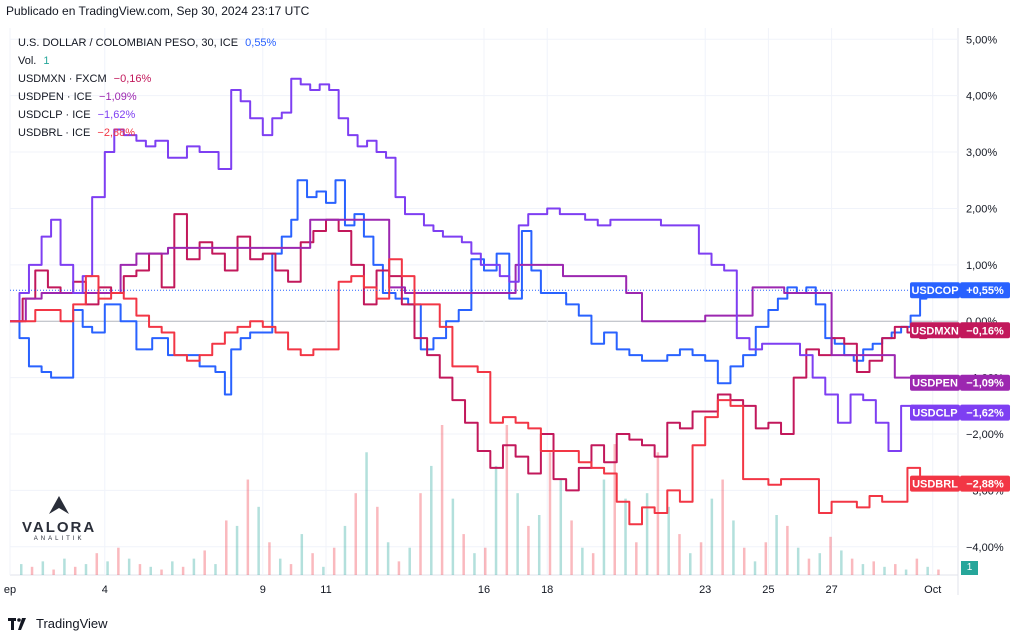 This screenshot has width=1024, height=639. Describe the element at coordinates (59, 519) in the screenshot. I see `valora-watermark: VALORA ANALITIK` at that location.